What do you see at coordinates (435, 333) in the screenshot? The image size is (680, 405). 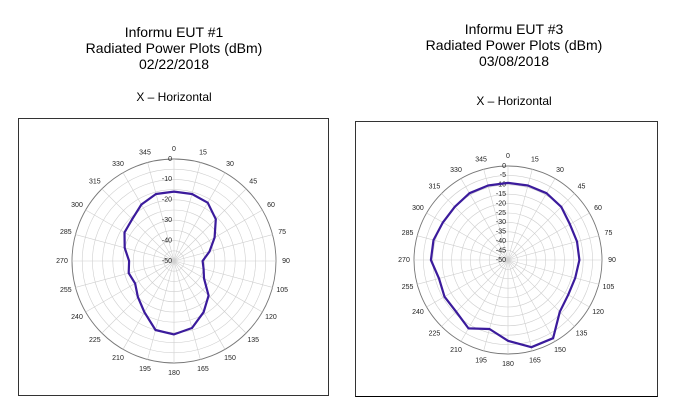 I see `angle-tick-label: 225` at bounding box center [435, 333].